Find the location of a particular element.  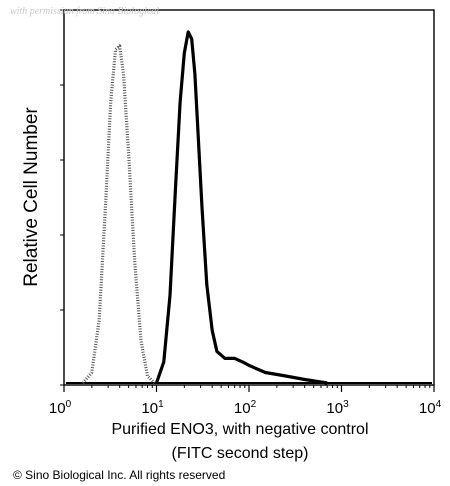

y-axis-label: Relative Cell Number is located at coordinates (31, 197).